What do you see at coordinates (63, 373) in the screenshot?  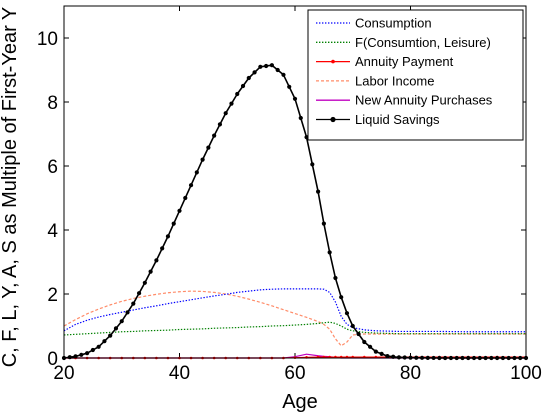 I see `x-tick-label: 20` at bounding box center [63, 373].